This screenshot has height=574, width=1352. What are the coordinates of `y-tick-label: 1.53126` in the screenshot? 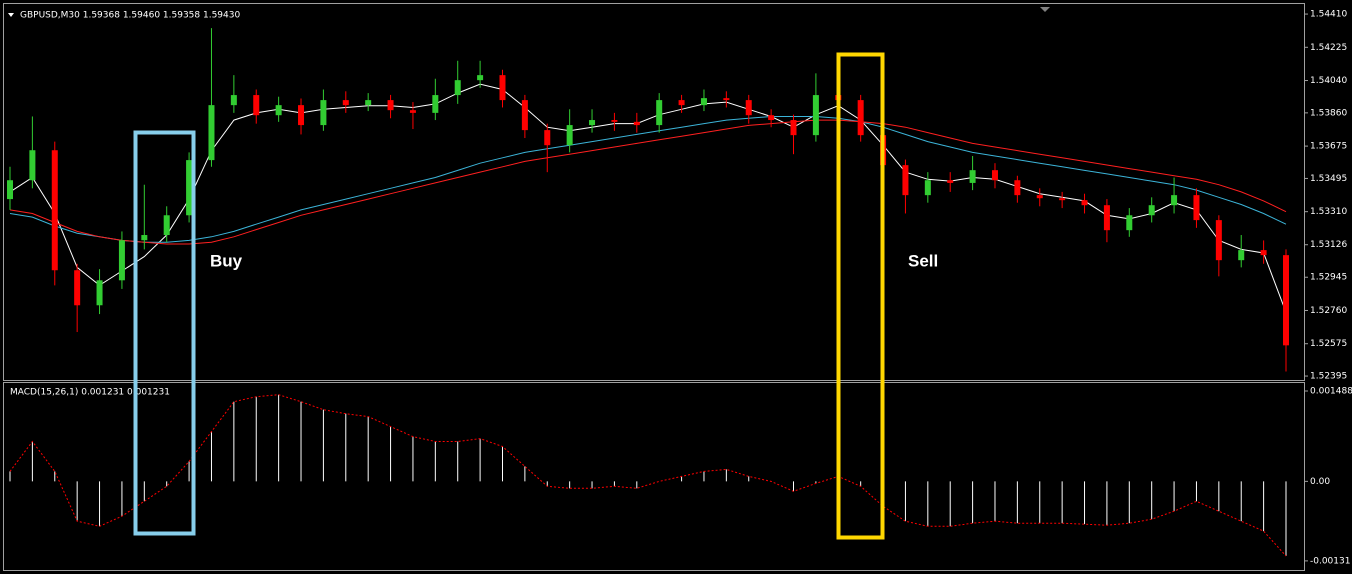 It's located at (1328, 245).